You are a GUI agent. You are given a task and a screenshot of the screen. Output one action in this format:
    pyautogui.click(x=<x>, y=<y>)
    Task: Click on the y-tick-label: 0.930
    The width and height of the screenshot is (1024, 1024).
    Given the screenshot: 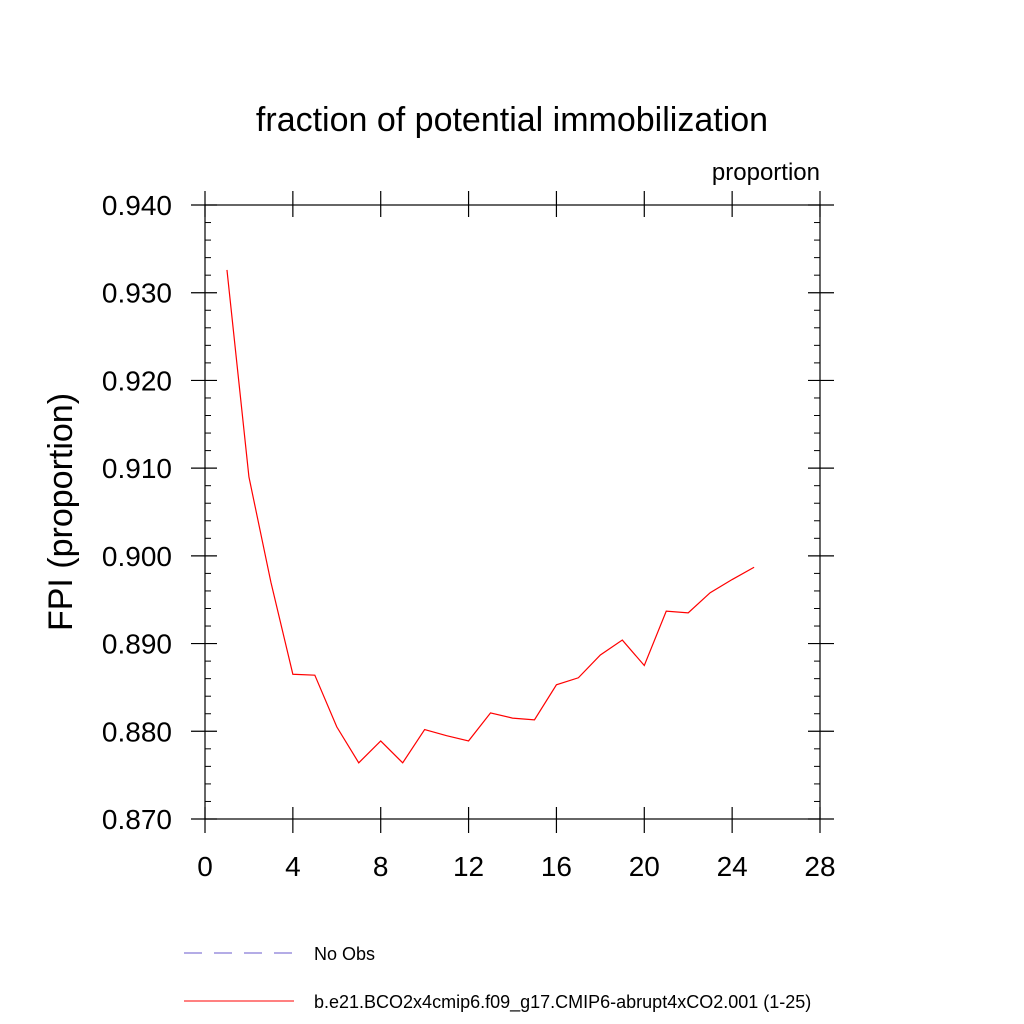 What is the action you would take?
    pyautogui.click(x=137, y=293)
    